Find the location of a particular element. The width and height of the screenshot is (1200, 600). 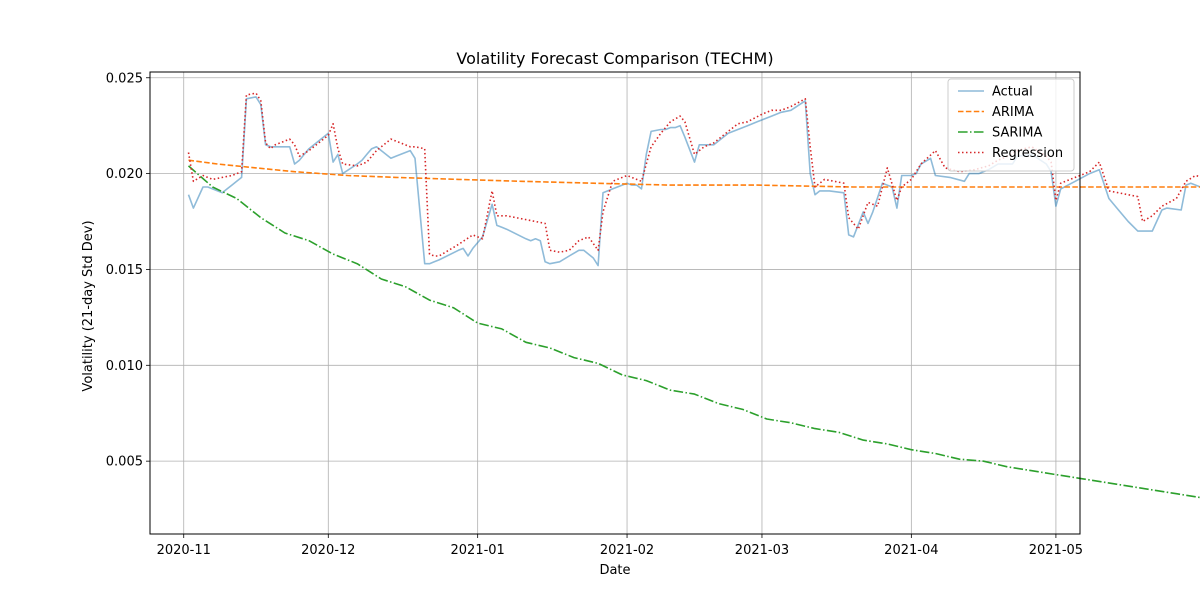

x-tick-label: 2021-01 is located at coordinates (478, 550).